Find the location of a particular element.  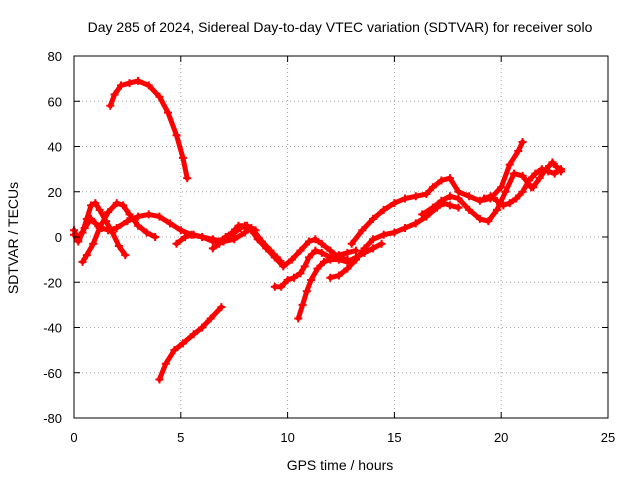

y-tick-label: -40 is located at coordinates (52, 328).